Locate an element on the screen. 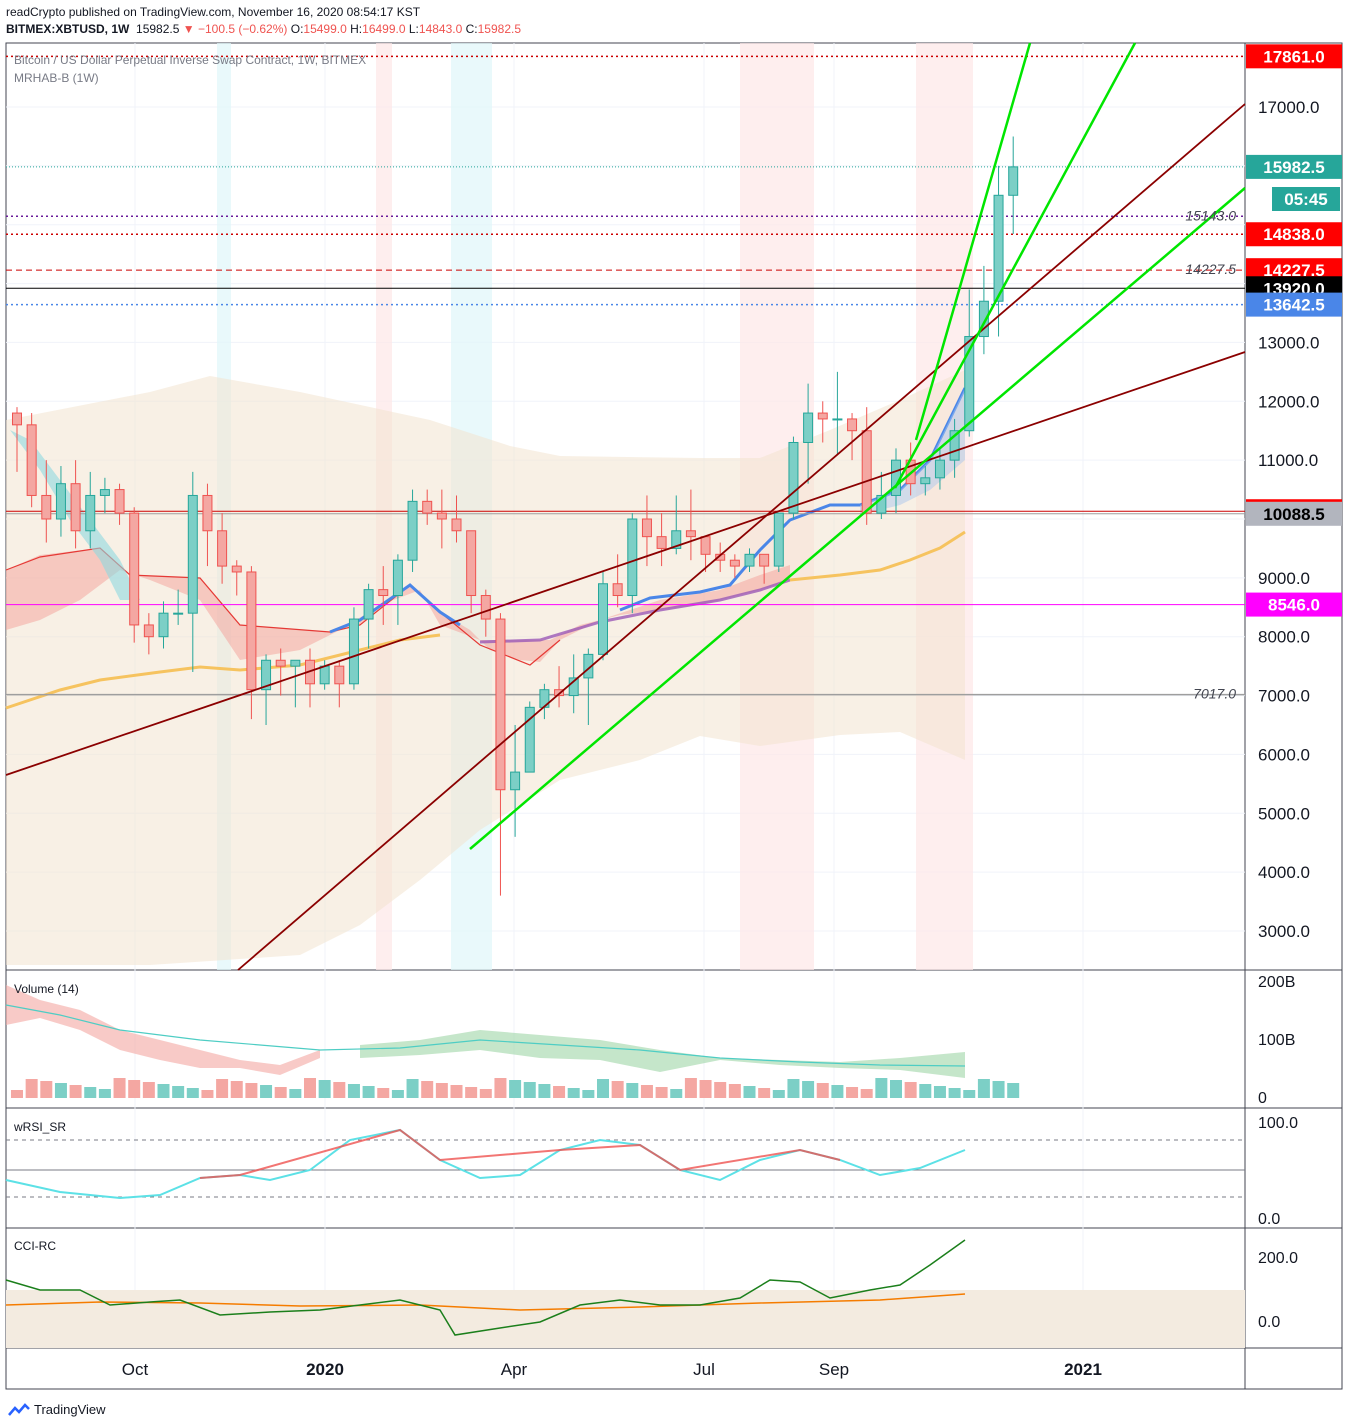 The width and height of the screenshot is (1348, 1427). price-tag-text: 15982.5 is located at coordinates (1293, 167).